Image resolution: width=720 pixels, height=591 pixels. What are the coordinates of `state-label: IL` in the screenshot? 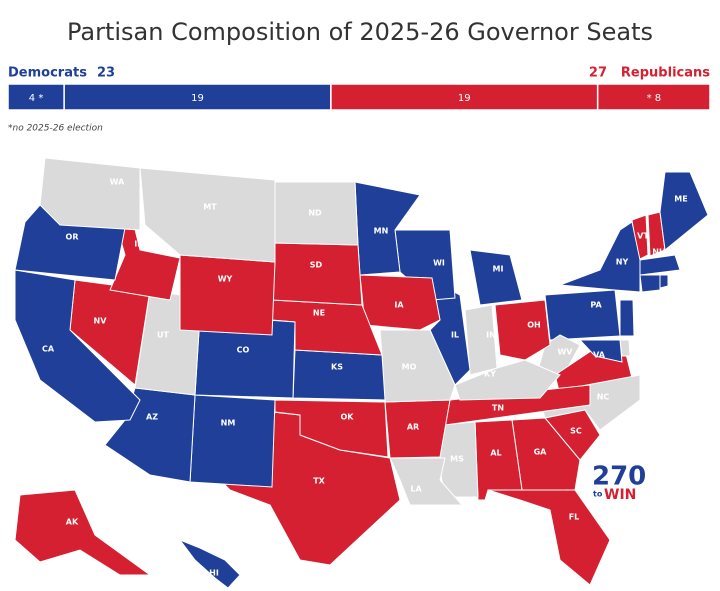 It's located at (455, 335).